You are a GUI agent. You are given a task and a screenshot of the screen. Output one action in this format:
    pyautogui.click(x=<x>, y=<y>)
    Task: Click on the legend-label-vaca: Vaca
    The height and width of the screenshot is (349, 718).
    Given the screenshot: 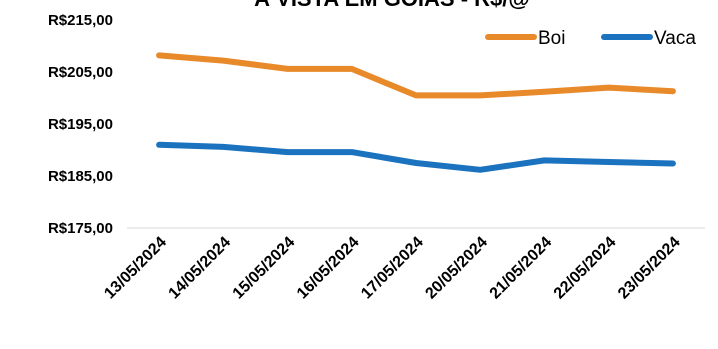 What is the action you would take?
    pyautogui.click(x=675, y=38)
    